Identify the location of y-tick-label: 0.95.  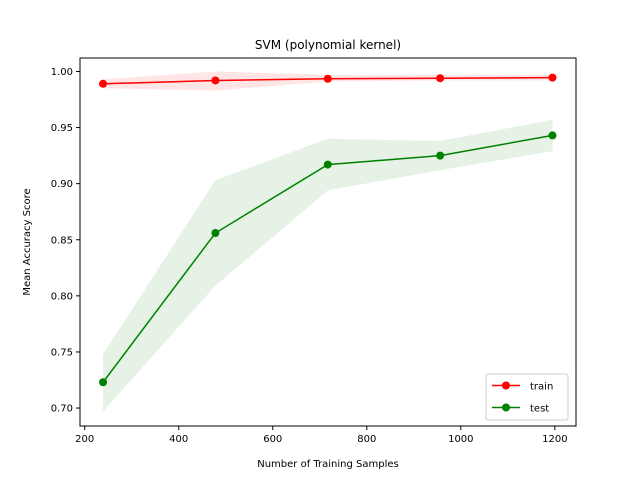
(62, 128).